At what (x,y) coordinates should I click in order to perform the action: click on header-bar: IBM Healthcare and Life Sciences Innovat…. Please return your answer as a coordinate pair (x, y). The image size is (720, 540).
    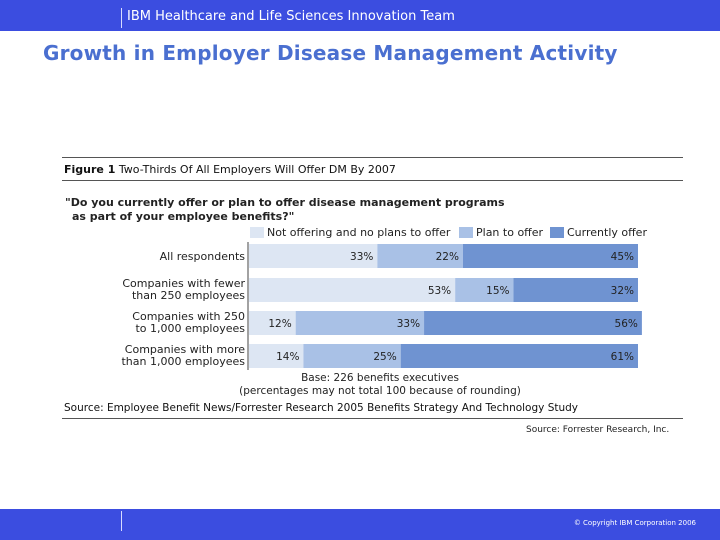
    Looking at the image, I should click on (360, 15).